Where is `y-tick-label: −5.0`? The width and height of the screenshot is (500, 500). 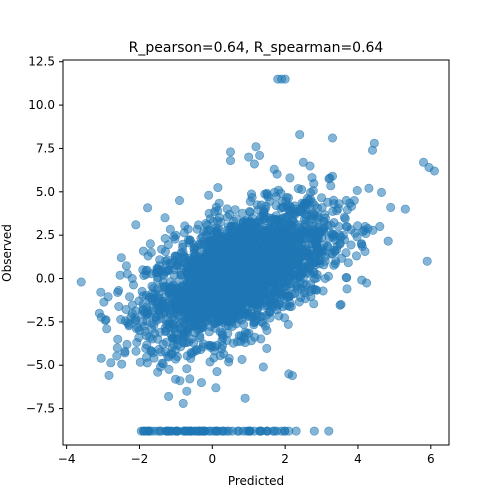 y-tick-label: −5.0 is located at coordinates (40, 365).